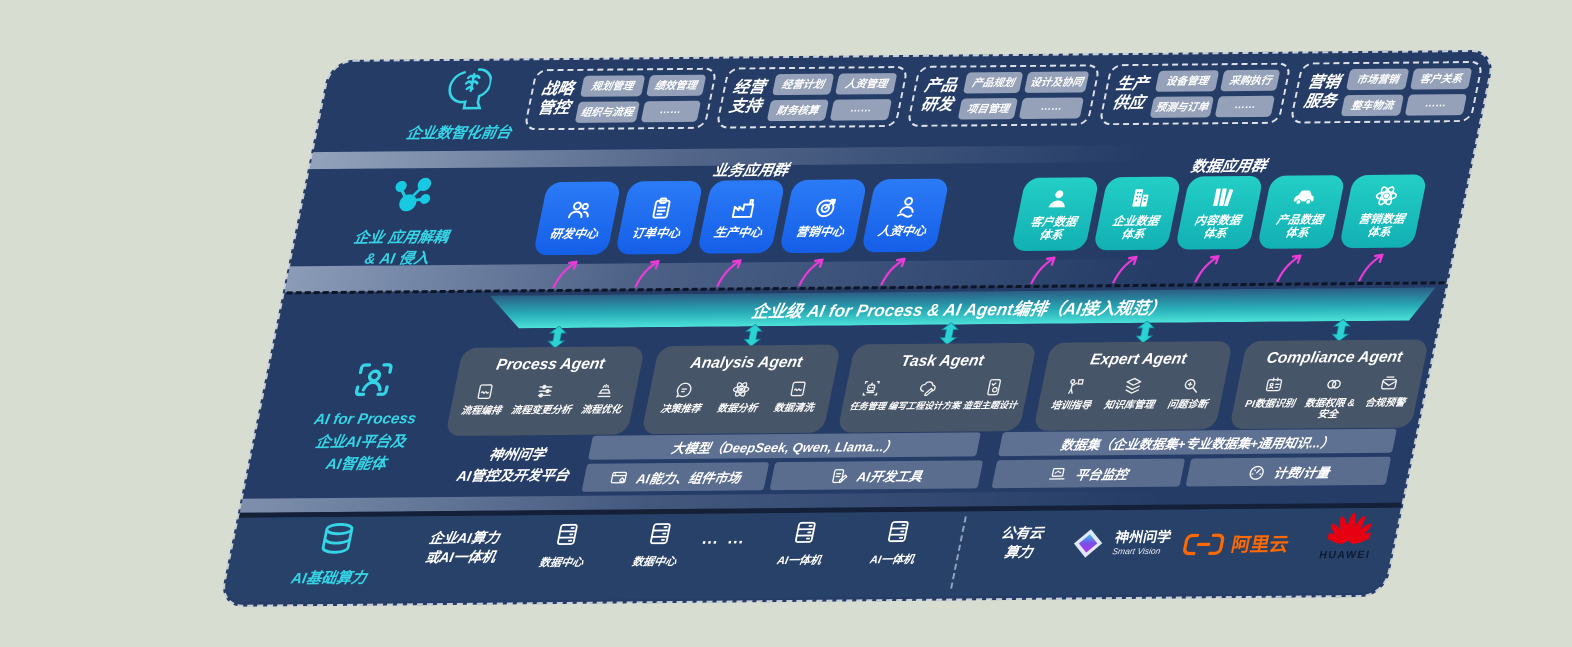 The width and height of the screenshot is (1572, 647). Describe the element at coordinates (1217, 227) in the screenshot. I see `tile-label: 内容数据 体系` at that location.